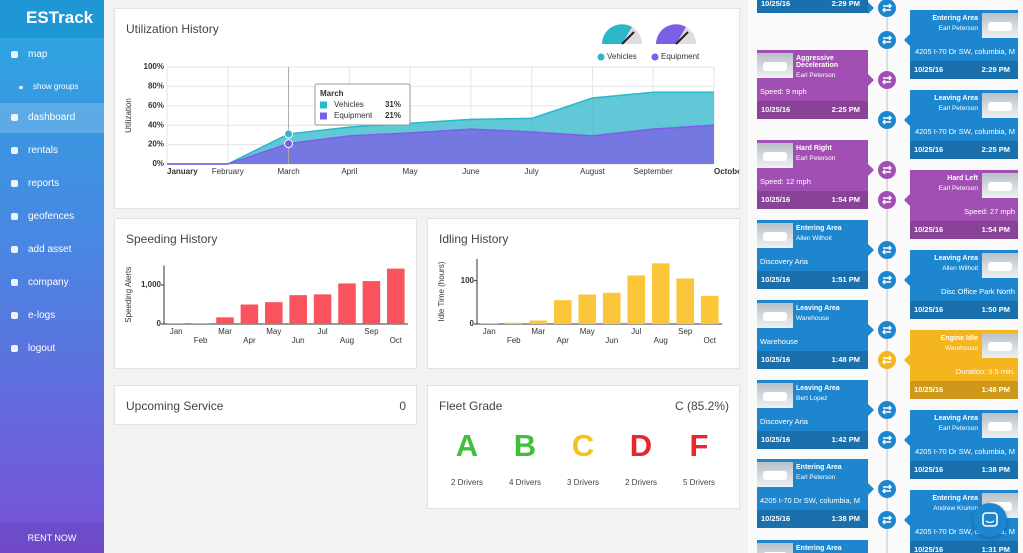 The image size is (1023, 553). Describe the element at coordinates (182, 171) in the screenshot. I see `x-tick-label: January` at that location.